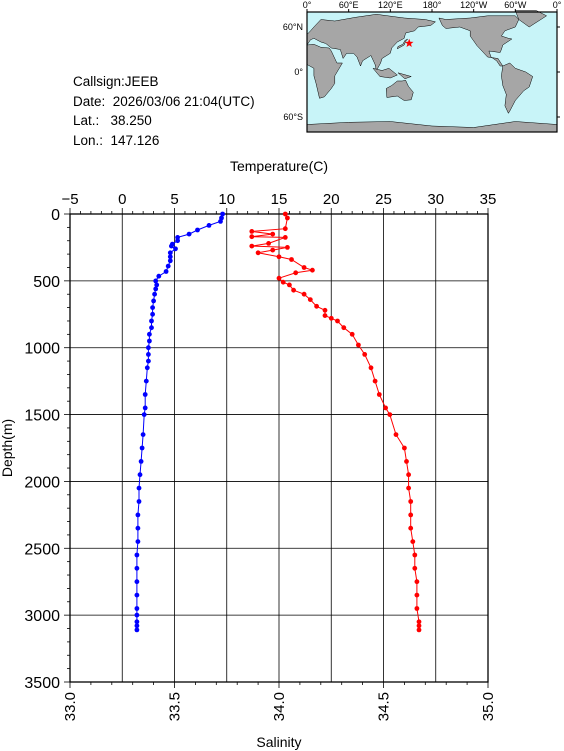 The width and height of the screenshot is (564, 751). Describe the element at coordinates (293, 27) in the screenshot. I see `map-lat-label: 60°N` at that location.